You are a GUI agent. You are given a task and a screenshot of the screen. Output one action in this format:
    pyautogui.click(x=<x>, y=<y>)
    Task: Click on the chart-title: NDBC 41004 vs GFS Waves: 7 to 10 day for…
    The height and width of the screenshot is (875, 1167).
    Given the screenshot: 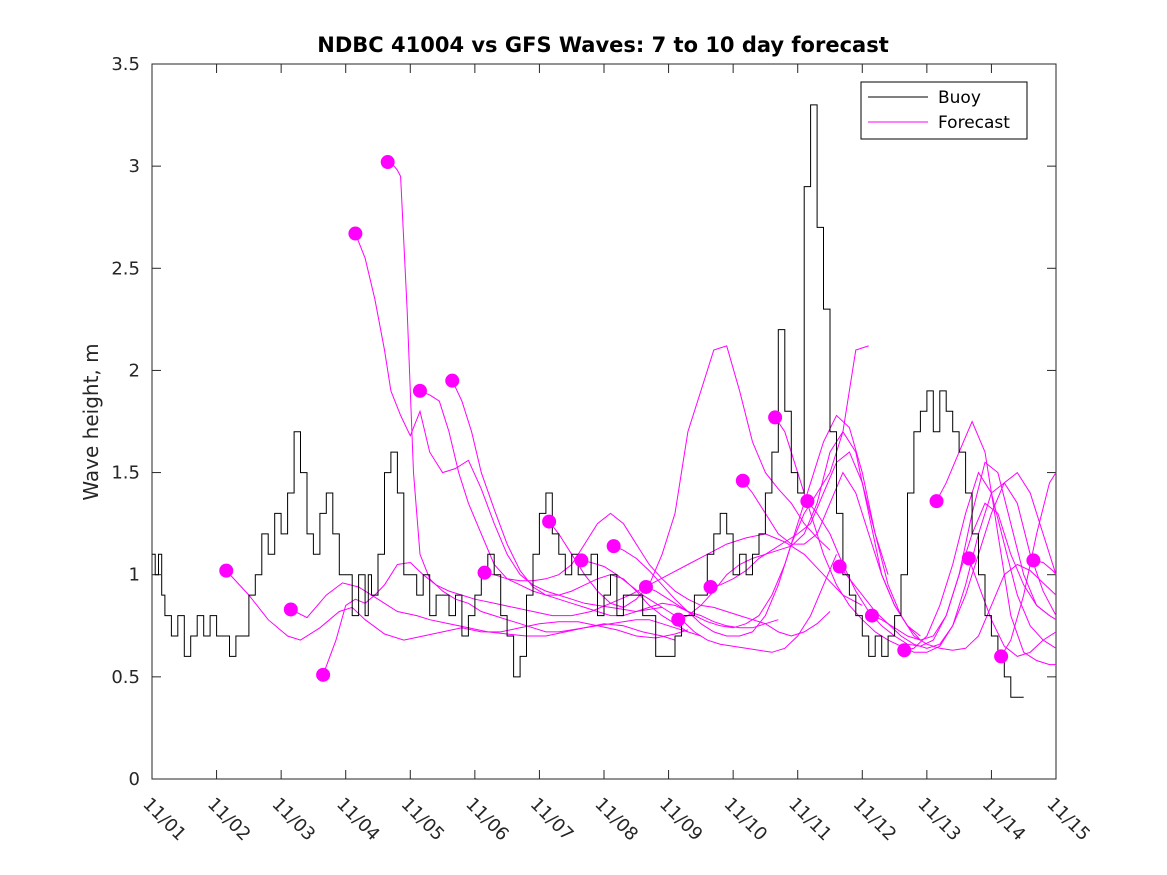 What is the action you would take?
    pyautogui.click(x=602, y=45)
    